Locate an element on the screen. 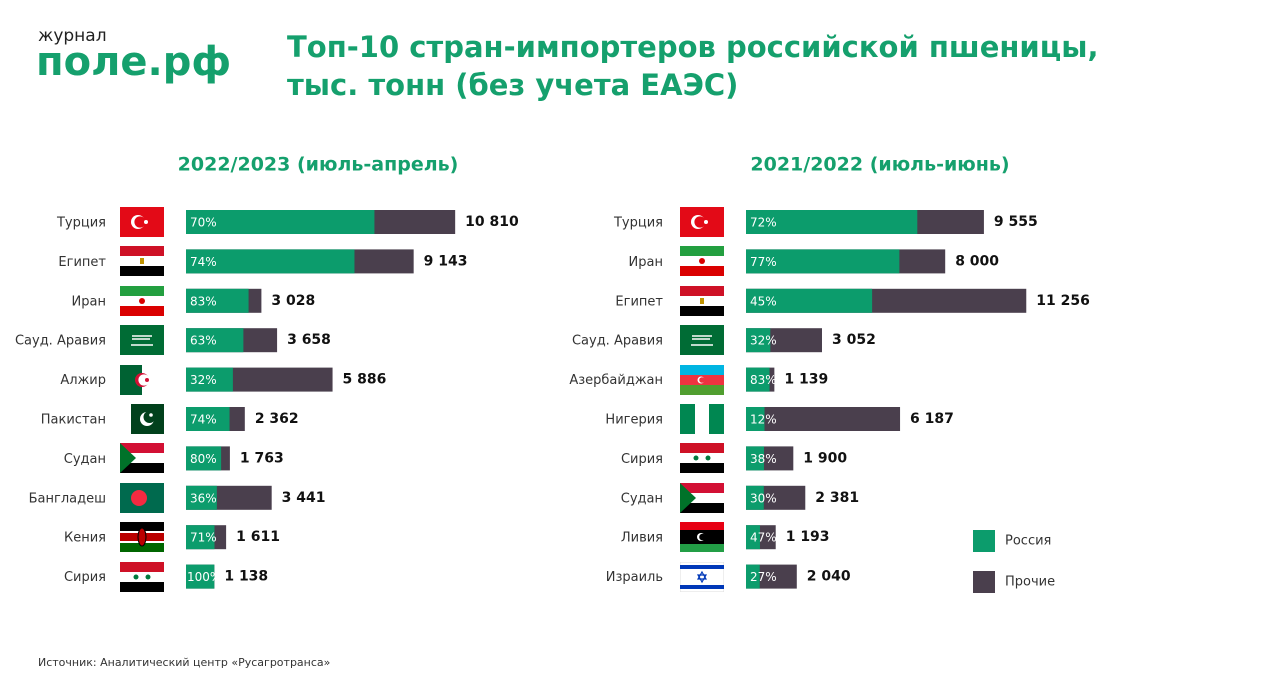 The image size is (1280, 686). share-label: 27% is located at coordinates (763, 577).